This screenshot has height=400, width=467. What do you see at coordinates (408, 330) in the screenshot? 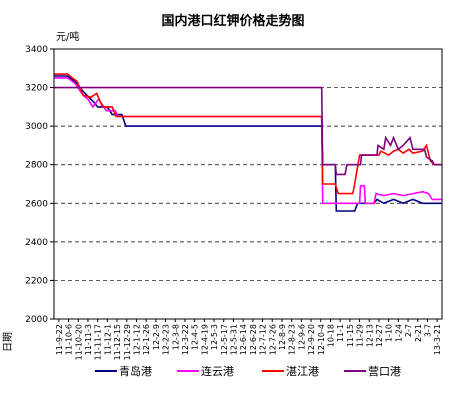
I see `x-tick-label: 2-7` at bounding box center [408, 330].